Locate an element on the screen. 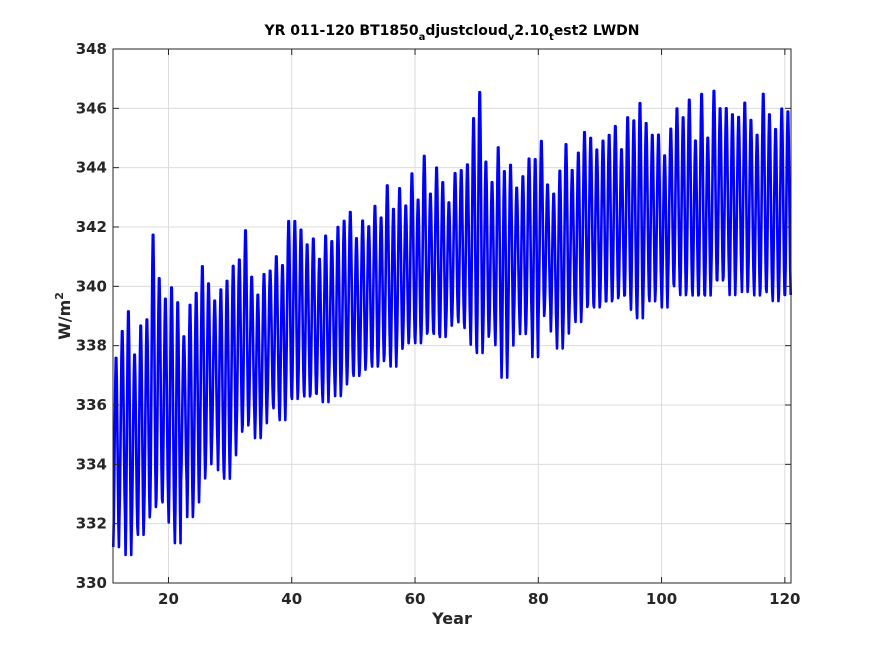 This screenshot has width=875, height=656. x-tick-label: 40 is located at coordinates (291, 599).